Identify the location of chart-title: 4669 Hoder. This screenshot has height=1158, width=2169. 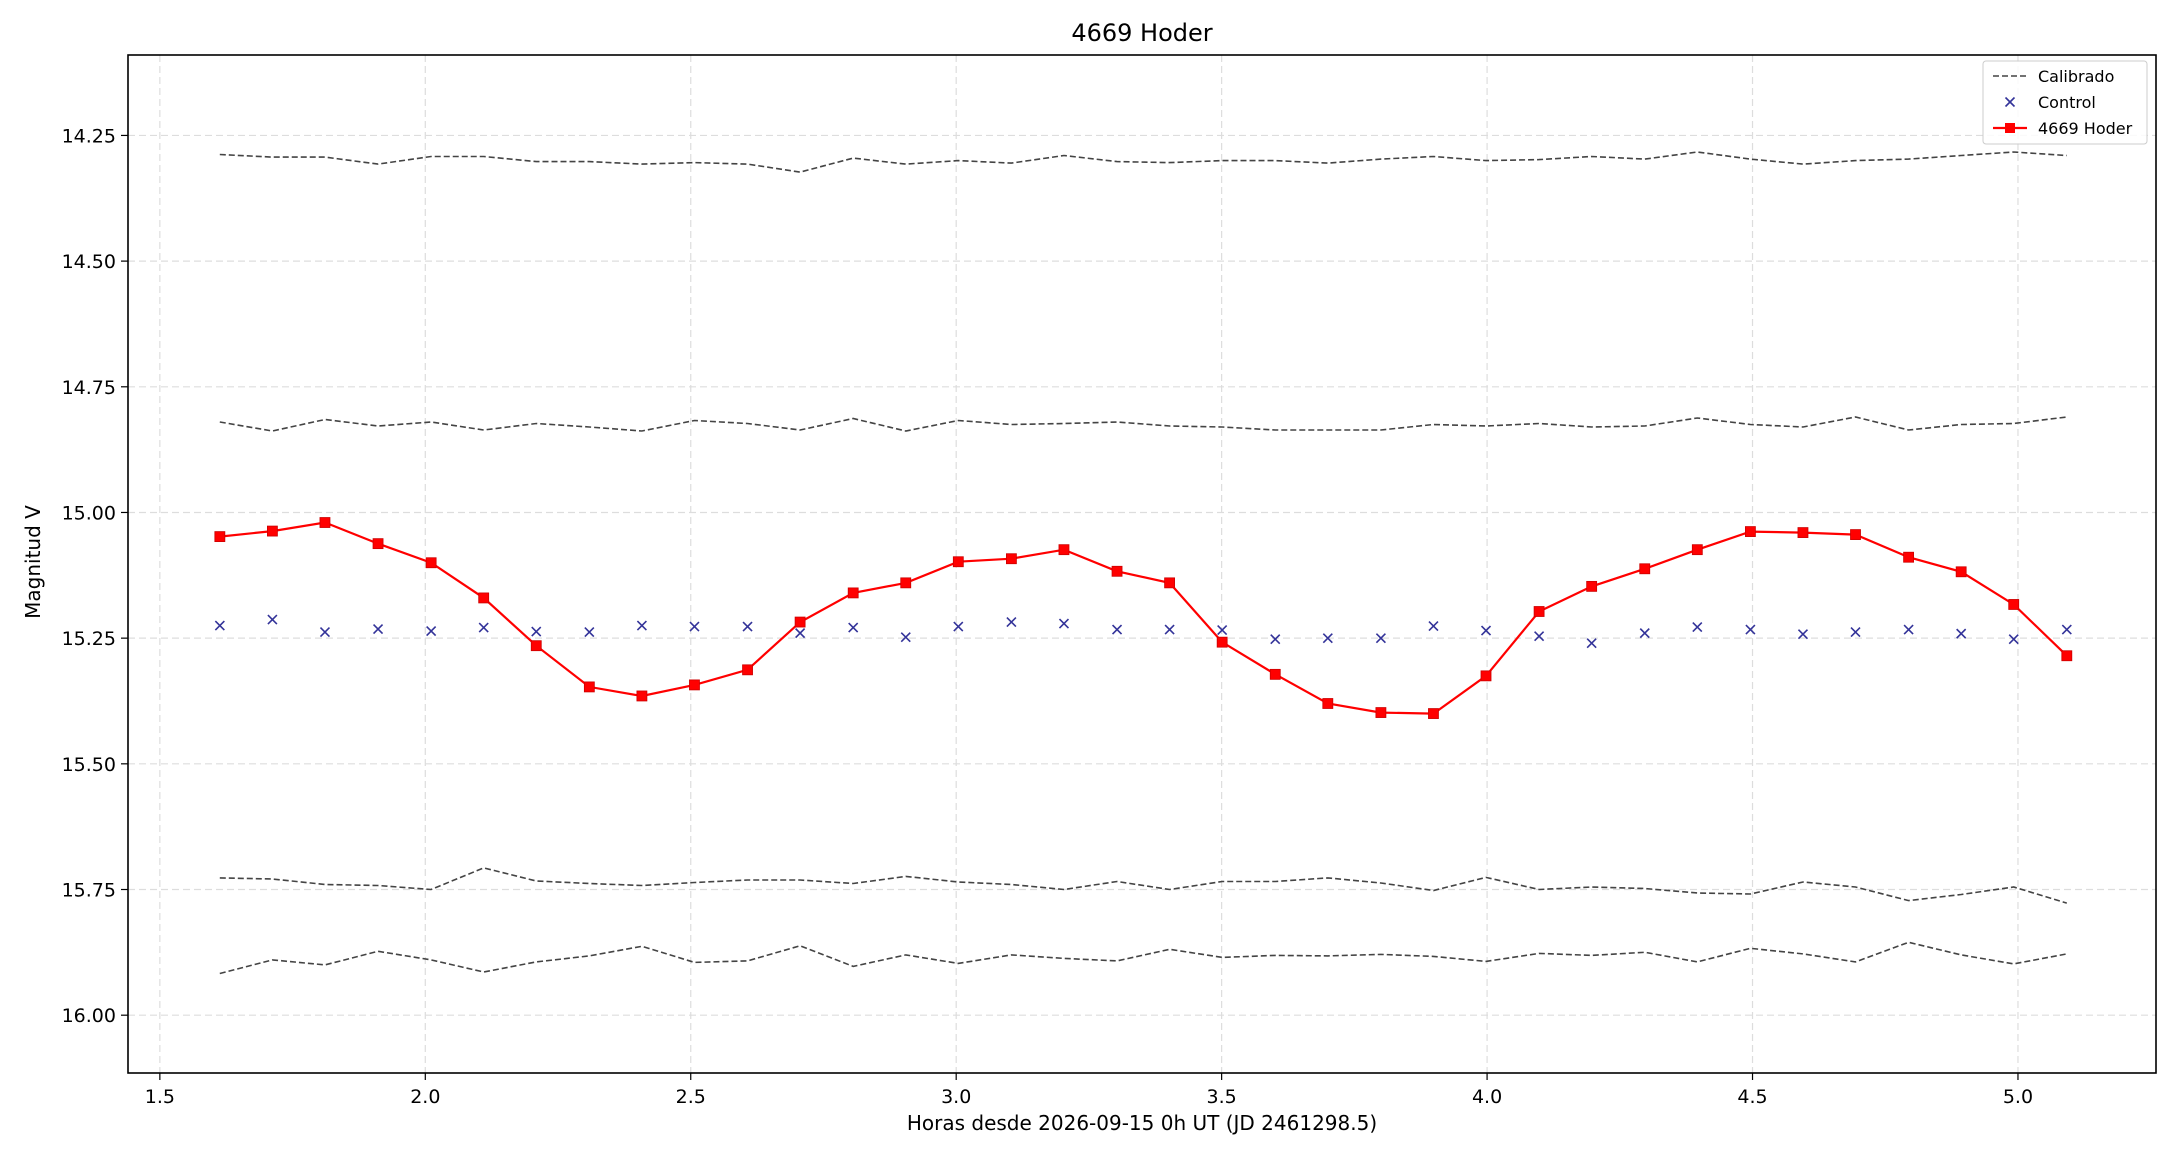
(1141, 33).